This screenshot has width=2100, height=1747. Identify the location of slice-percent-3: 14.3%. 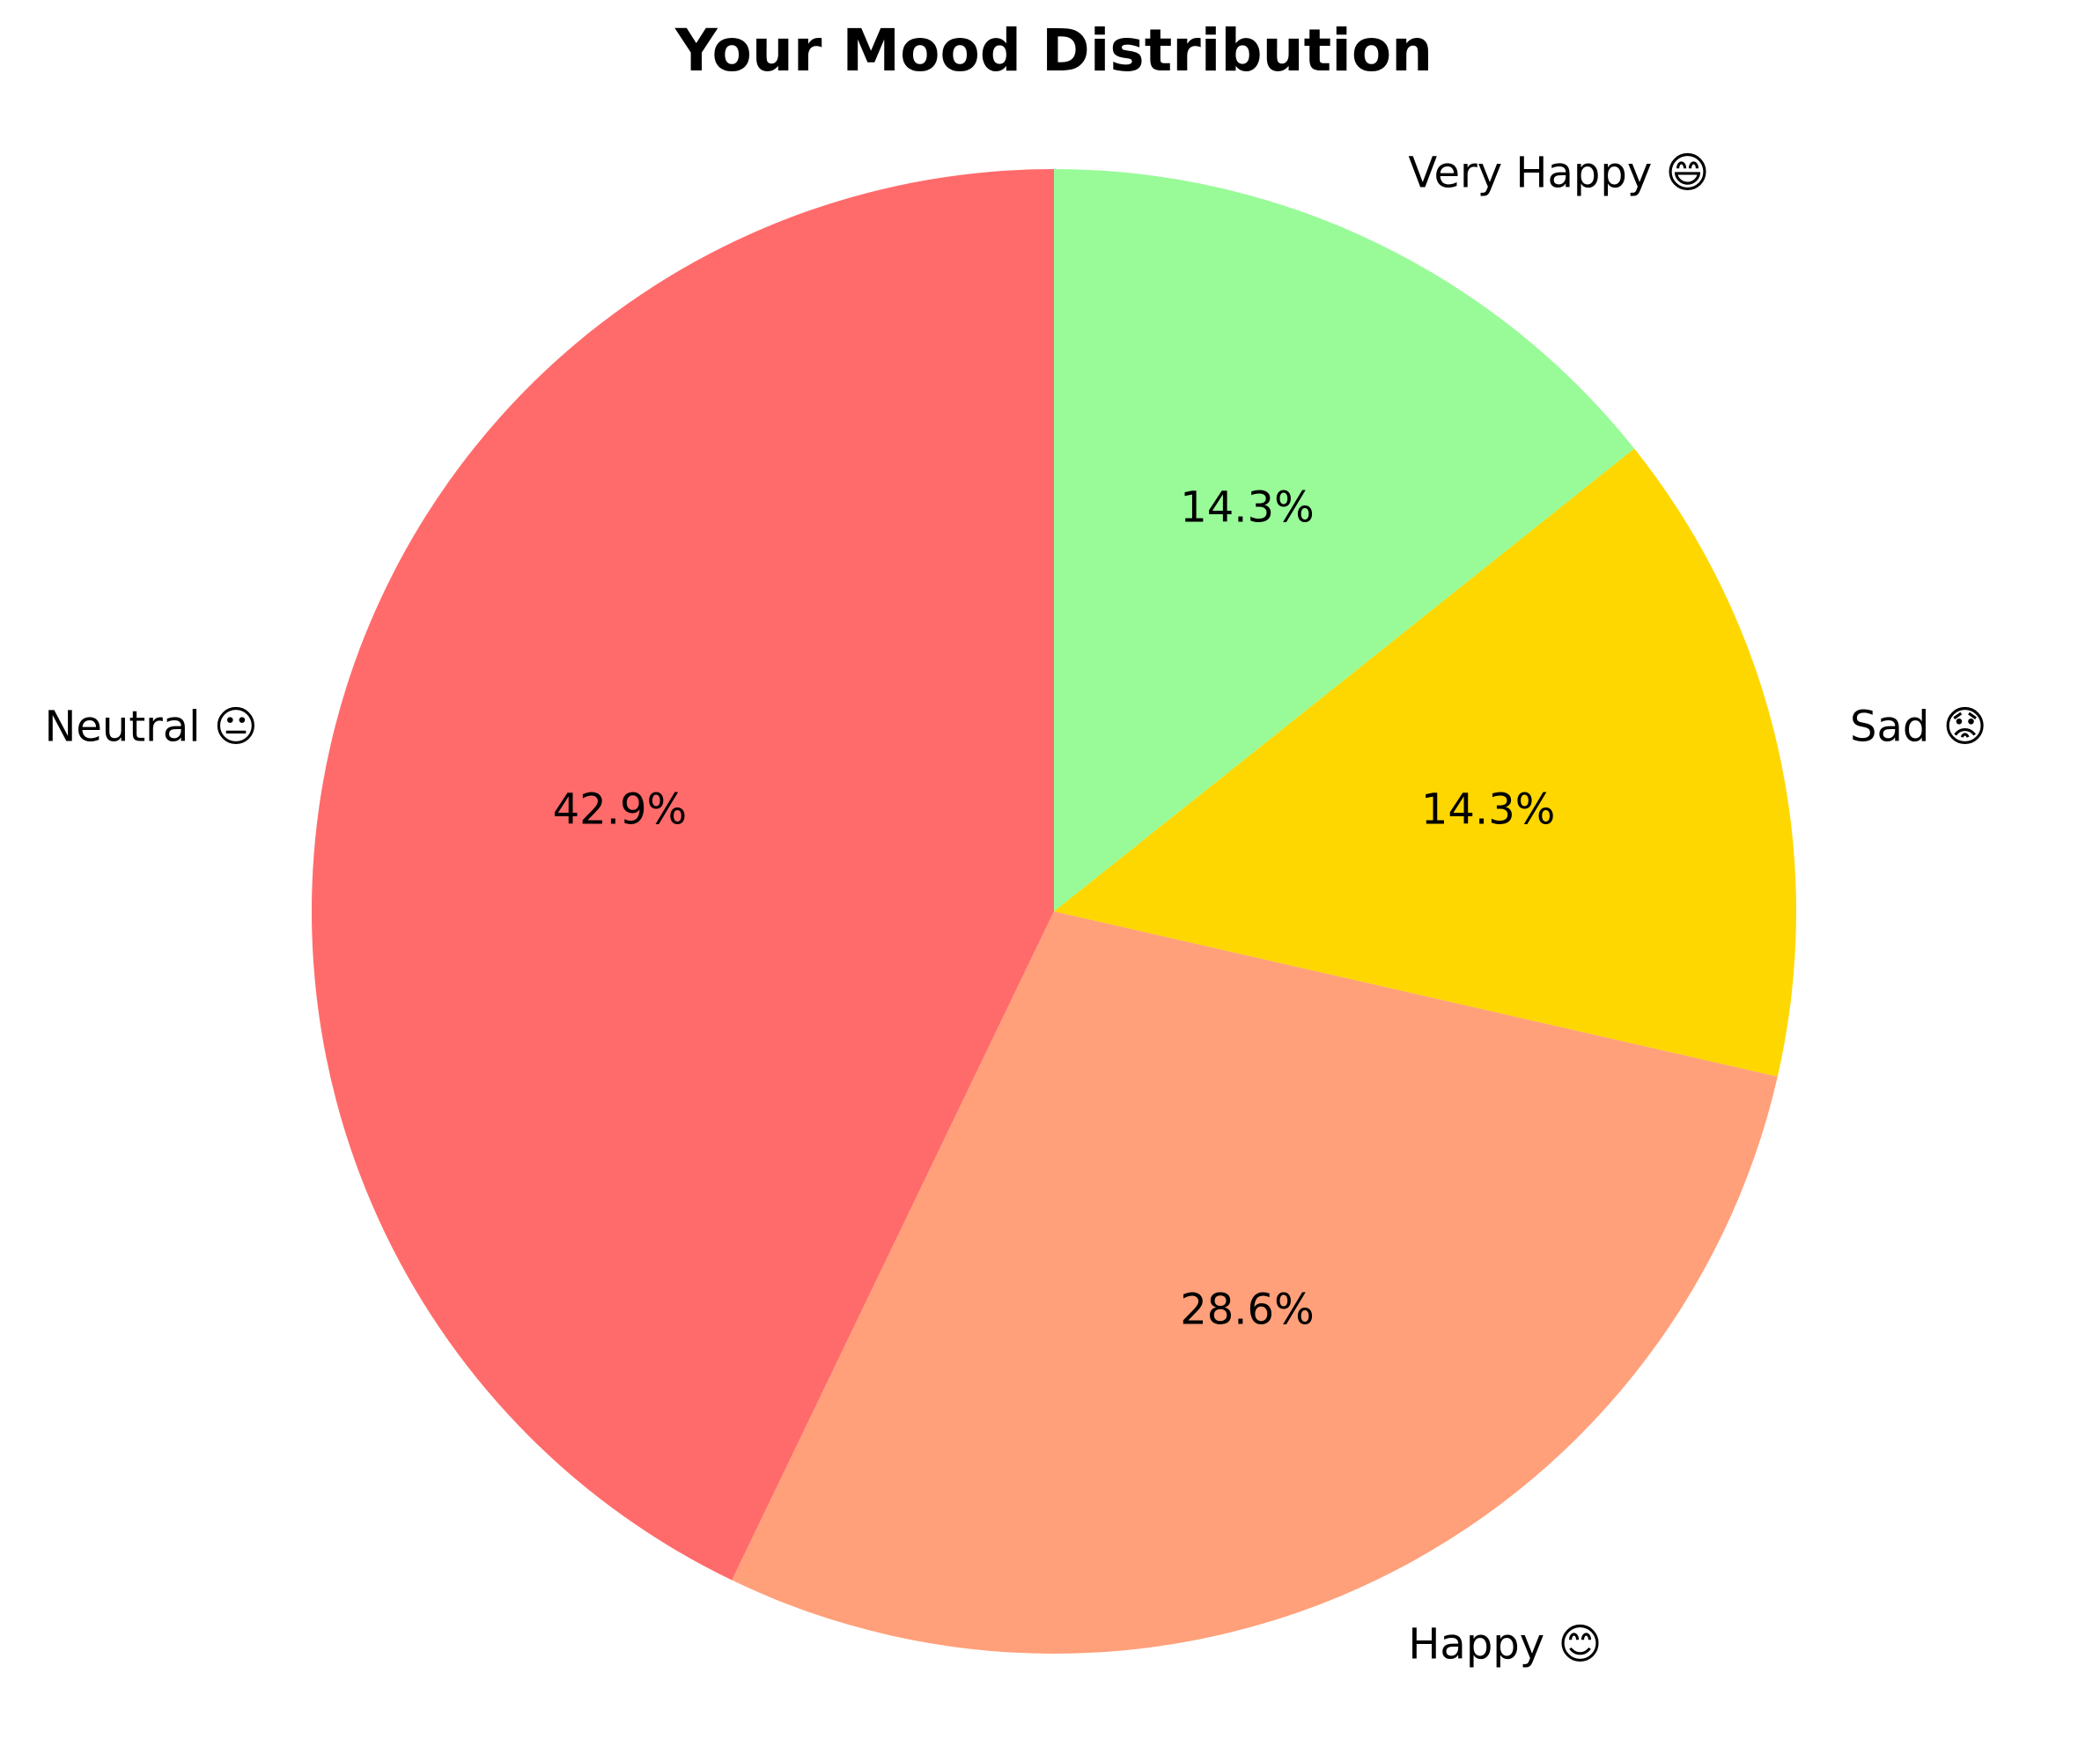
(1247, 507).